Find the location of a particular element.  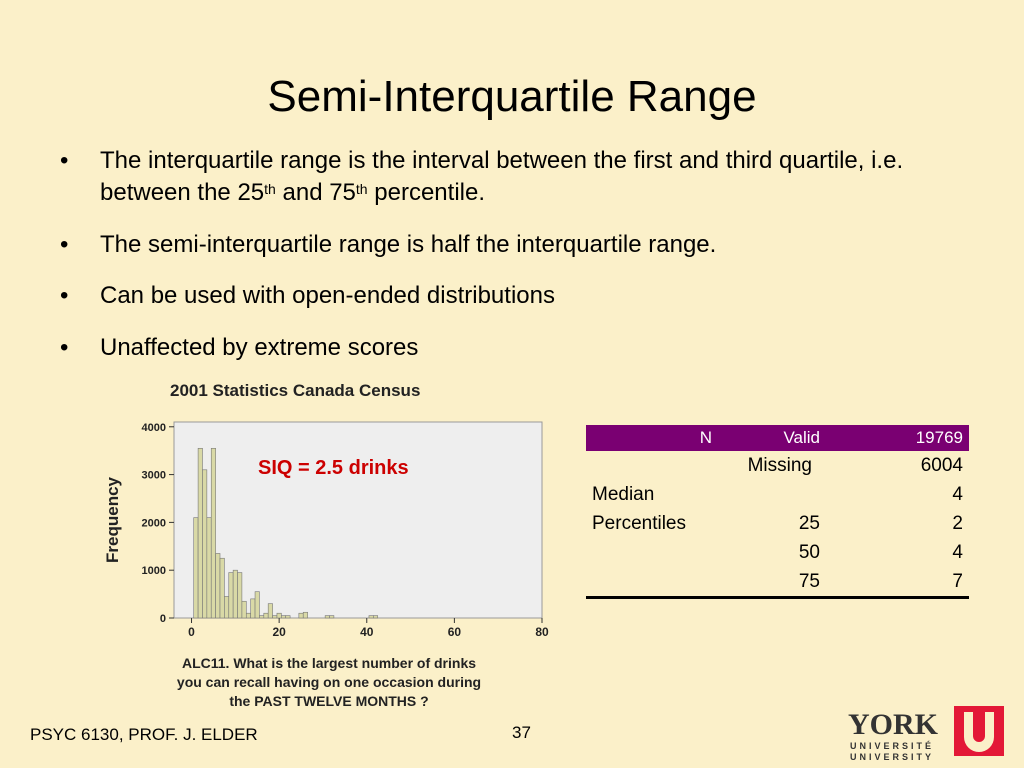

table-row: N Valid 19769 is located at coordinates (777, 438).